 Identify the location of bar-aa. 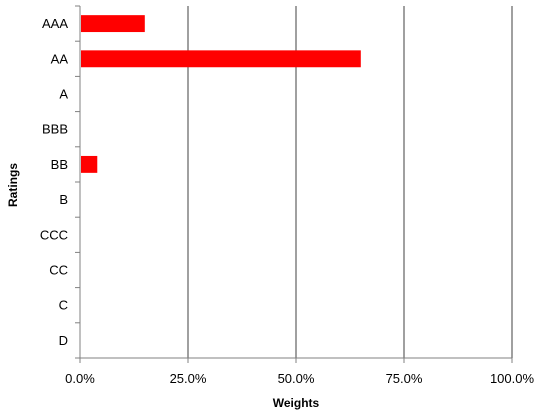
(221, 59).